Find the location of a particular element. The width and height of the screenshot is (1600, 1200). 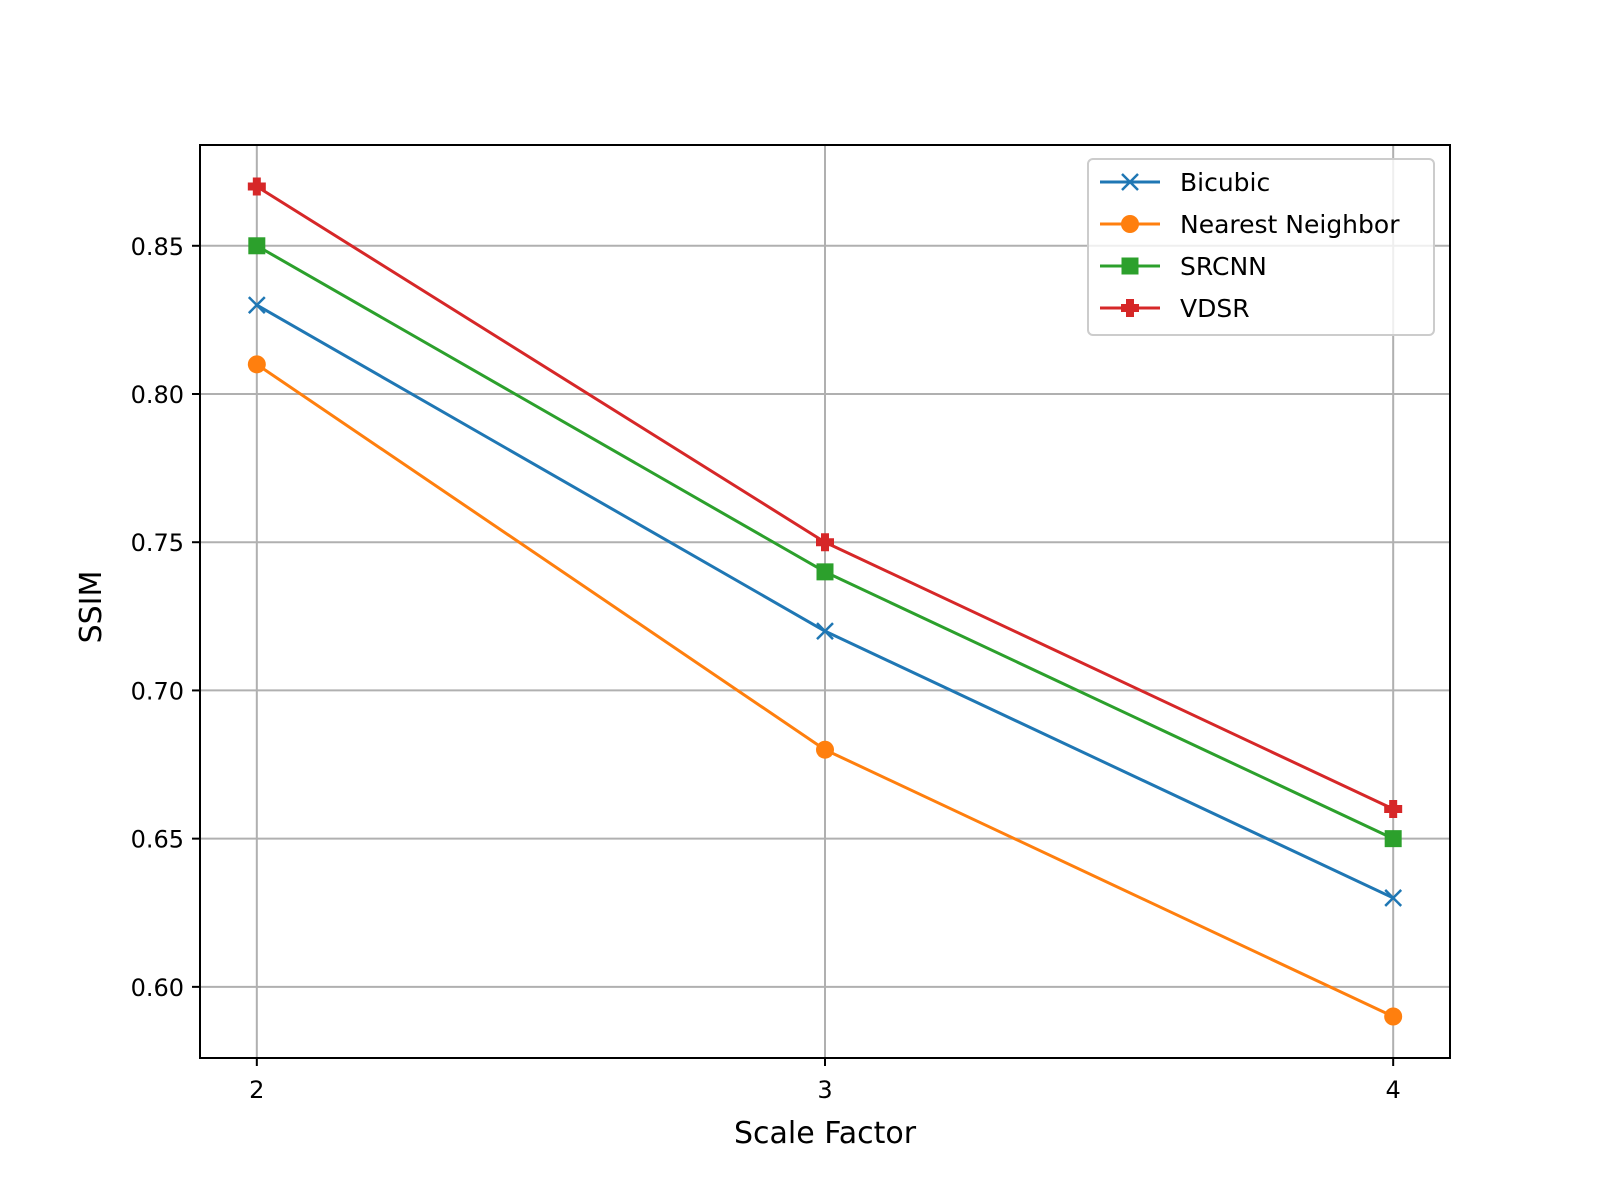

legend-marker-bicubic is located at coordinates (1130, 182).